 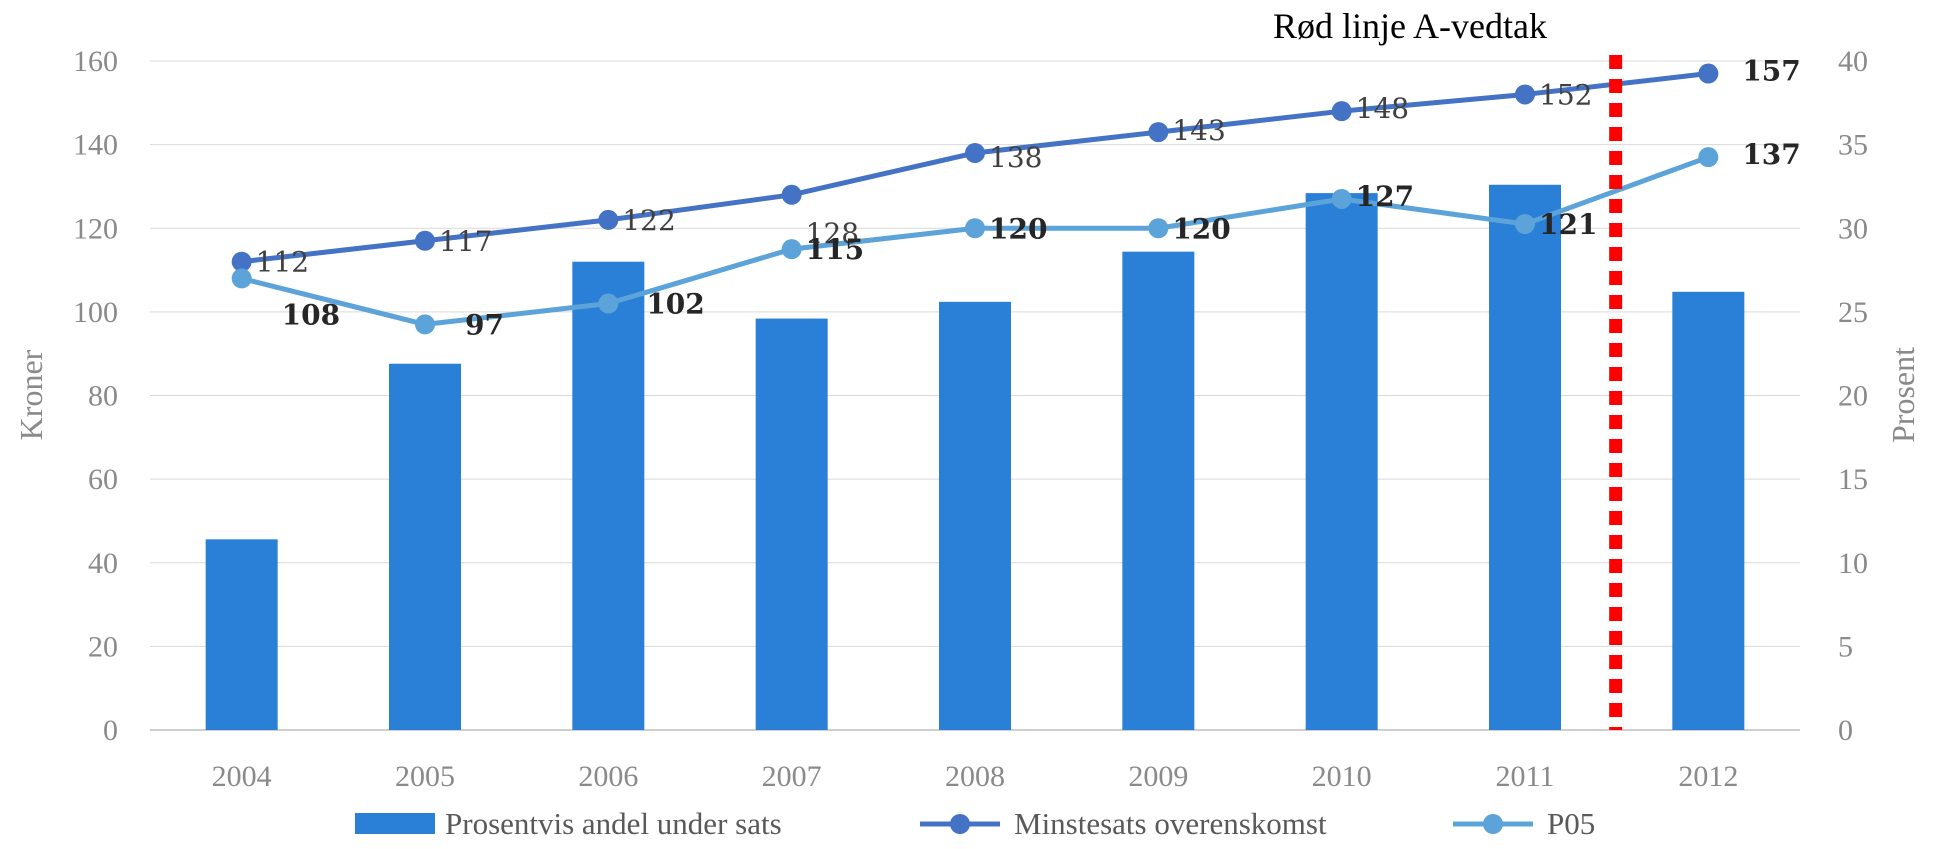 What do you see at coordinates (1853, 396) in the screenshot?
I see `y-right-tick-label: 20` at bounding box center [1853, 396].